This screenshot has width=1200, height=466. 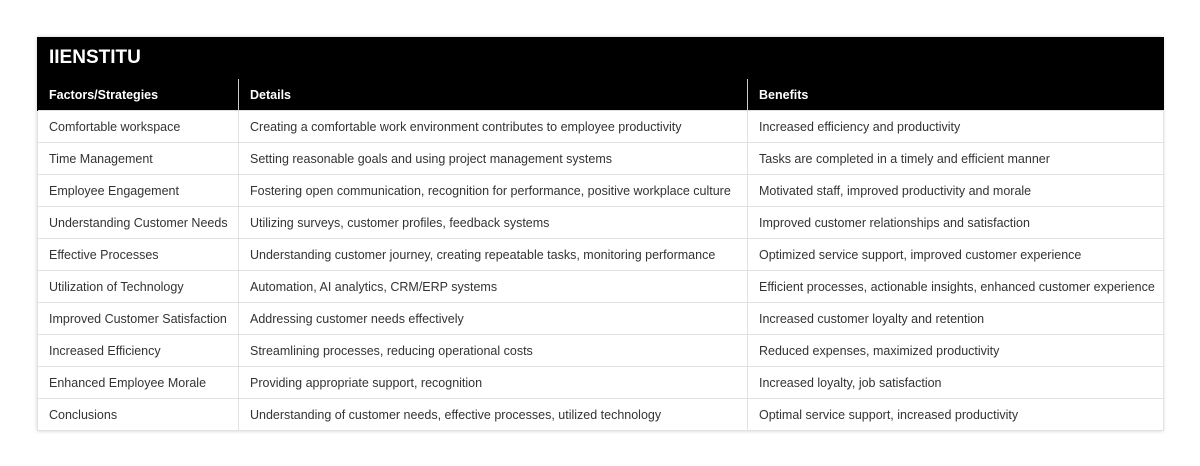 I want to click on table-title-row: IIENSTITU, so click(x=600, y=58).